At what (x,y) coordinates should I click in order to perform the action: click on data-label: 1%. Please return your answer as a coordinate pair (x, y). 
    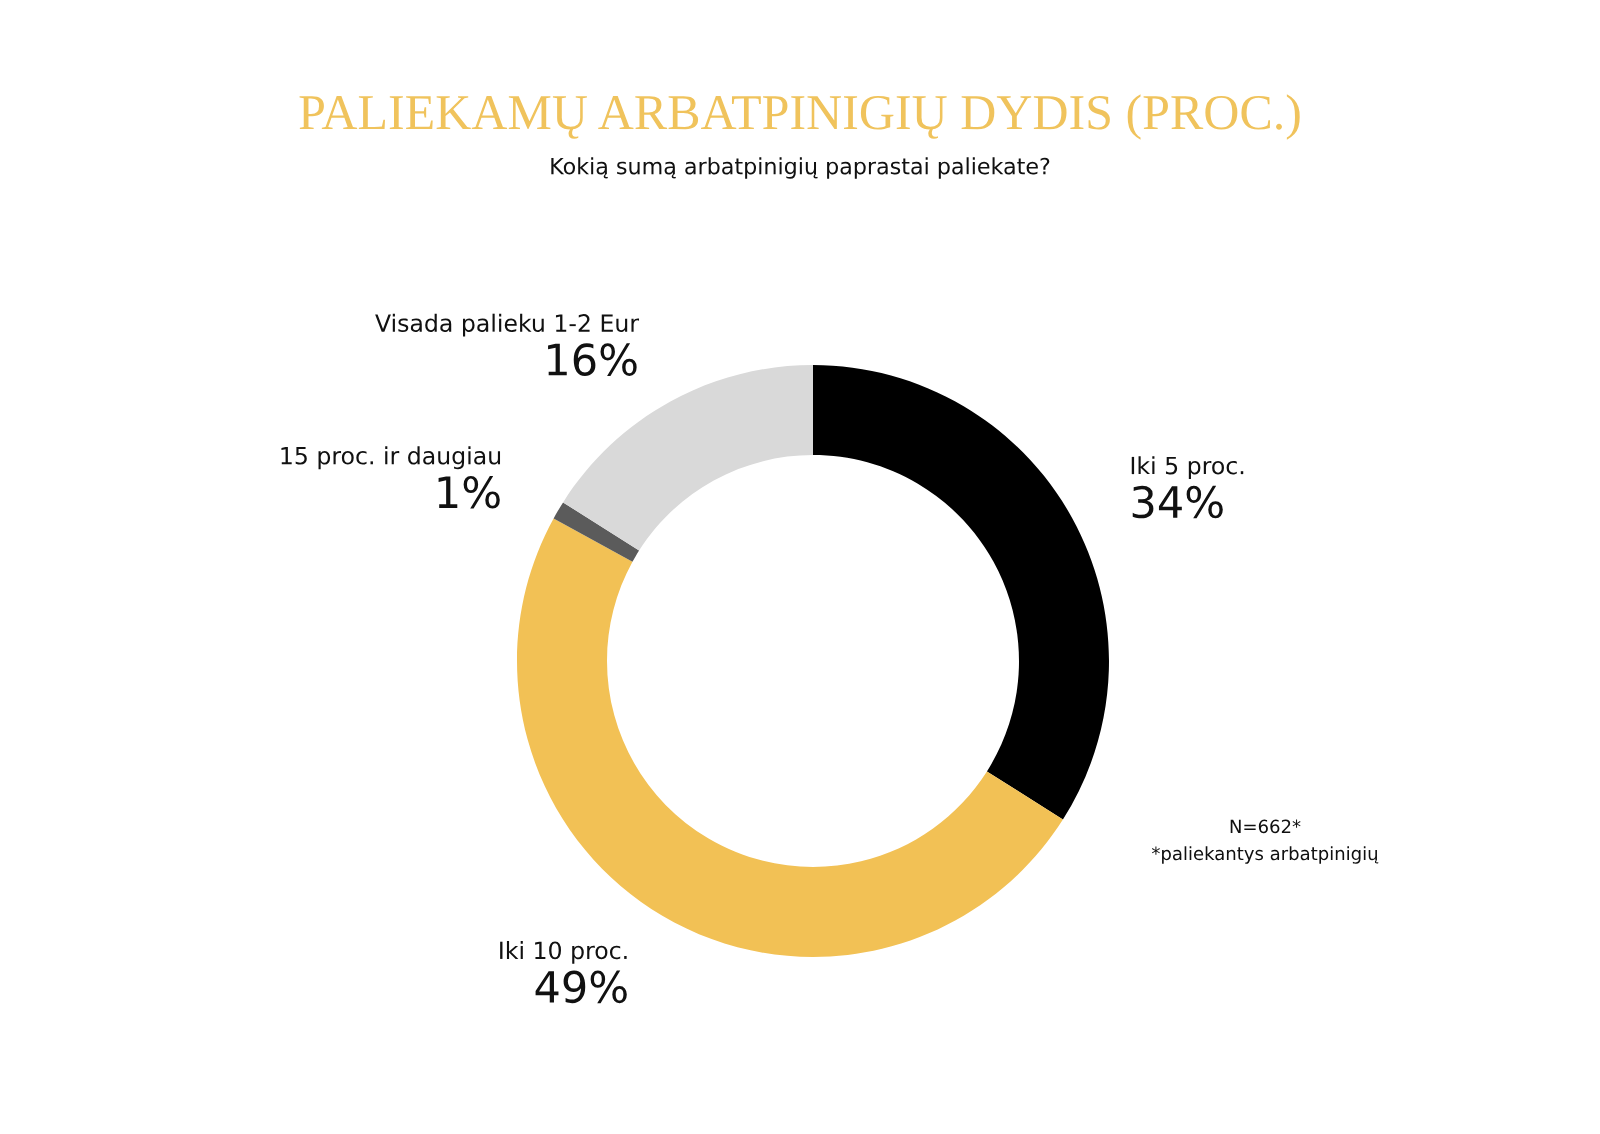
    Looking at the image, I should click on (469, 492).